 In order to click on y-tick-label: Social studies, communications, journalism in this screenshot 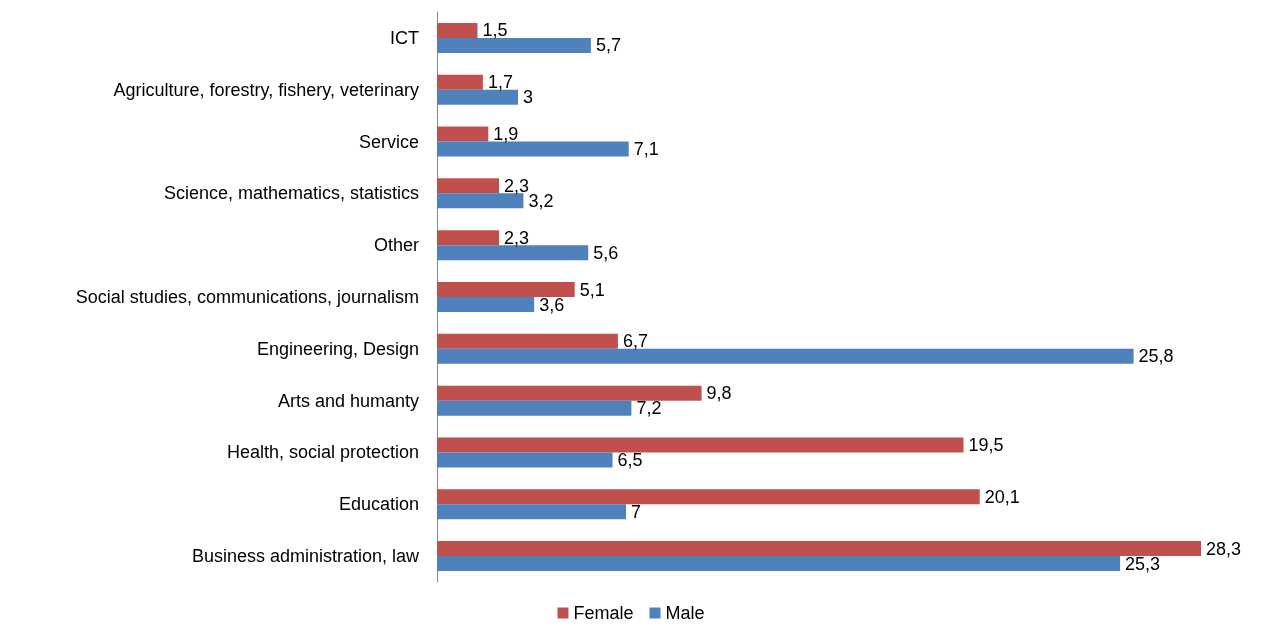, I will do `click(247, 297)`.